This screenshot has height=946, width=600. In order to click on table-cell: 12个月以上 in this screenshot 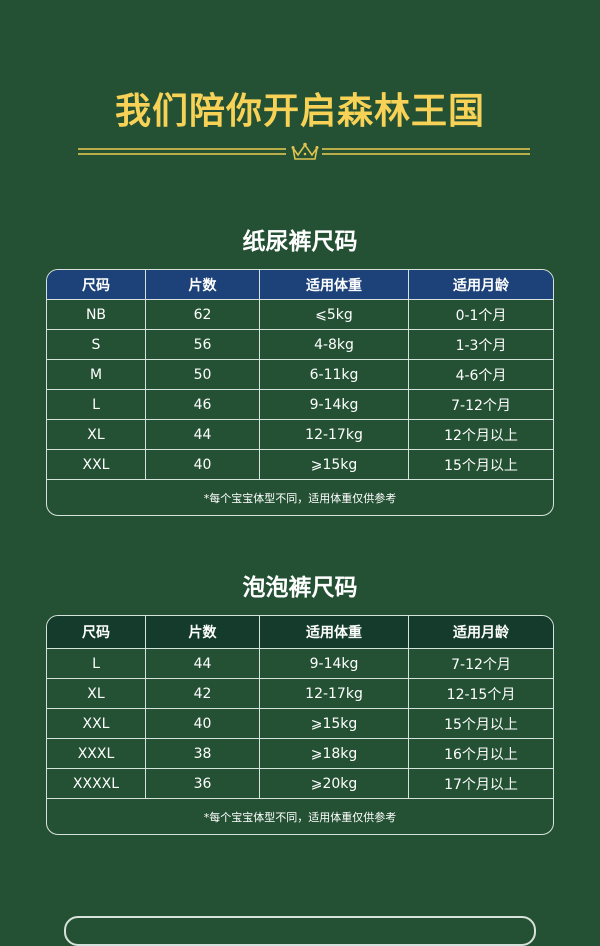, I will do `click(481, 435)`.